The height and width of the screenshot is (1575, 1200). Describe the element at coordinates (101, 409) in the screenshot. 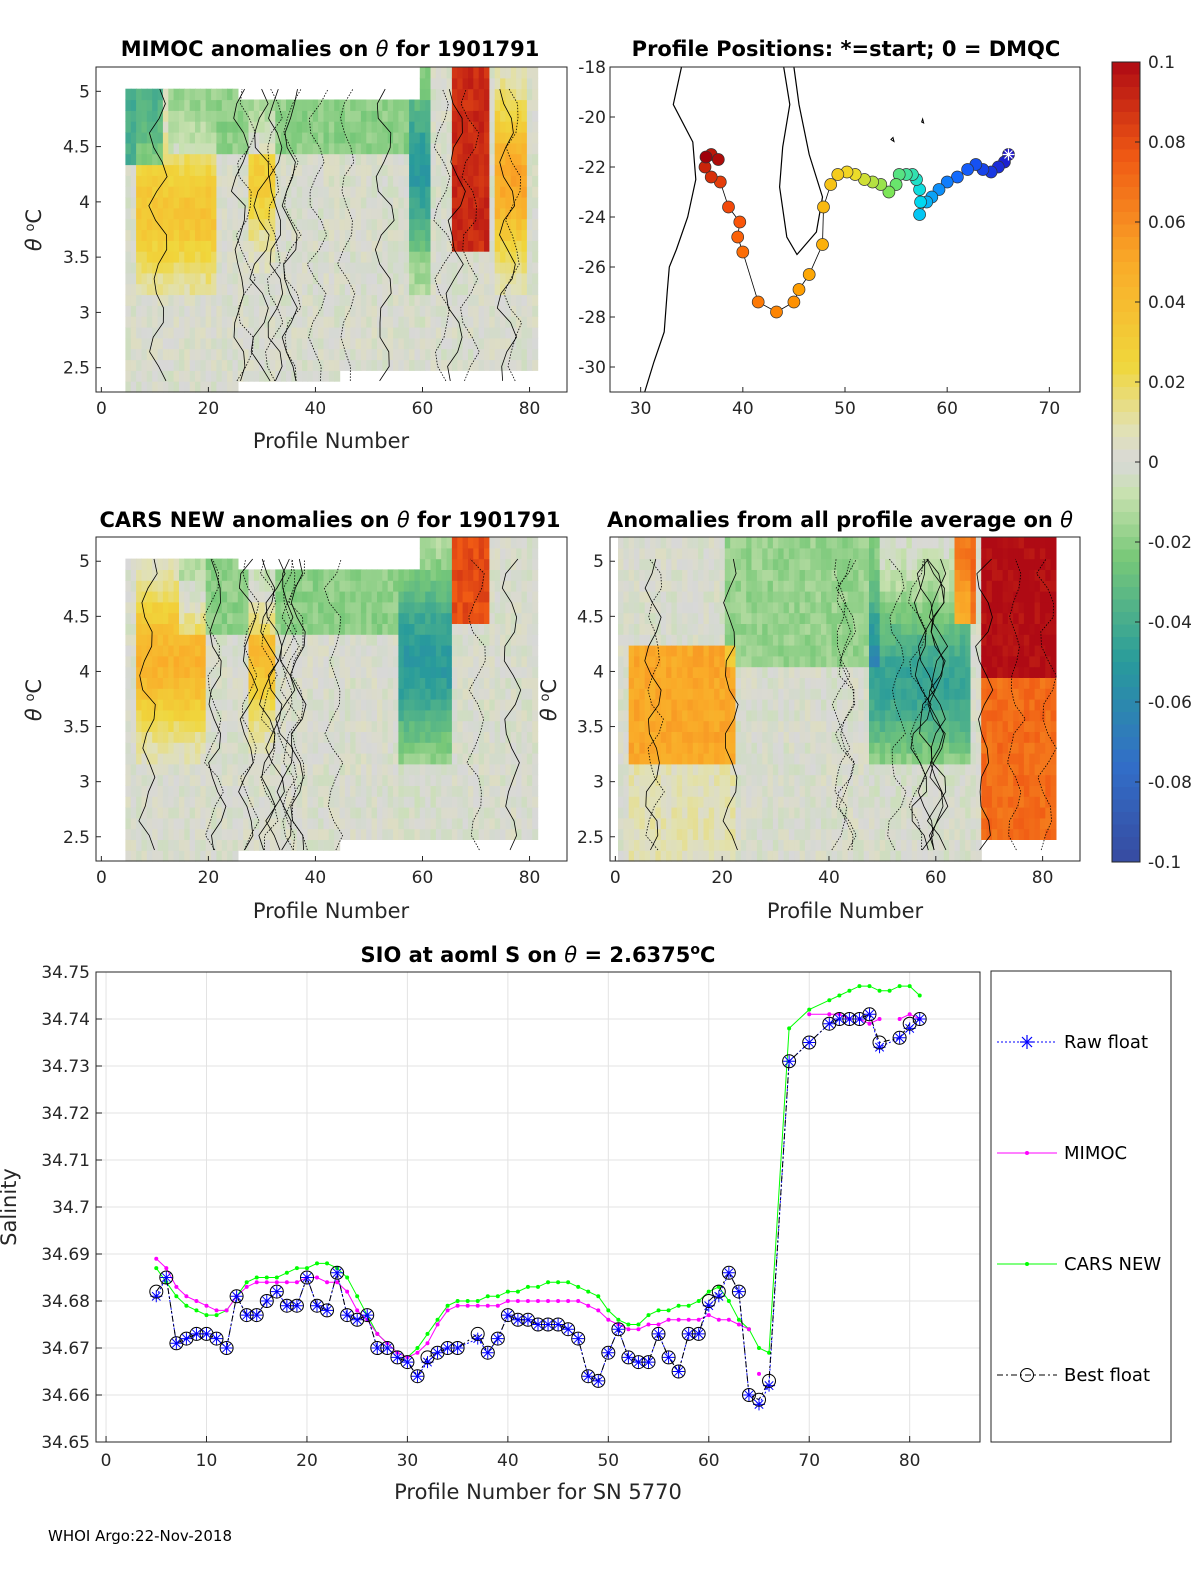

I see `x-tick-label: 0` at that location.